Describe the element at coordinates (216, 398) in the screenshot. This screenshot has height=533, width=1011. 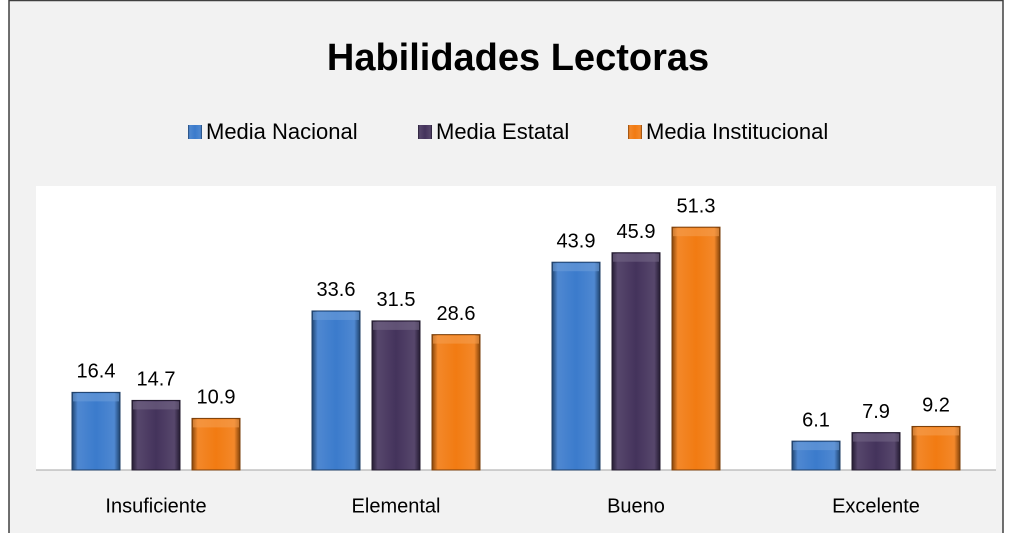
I see `data-label: 10.9` at that location.